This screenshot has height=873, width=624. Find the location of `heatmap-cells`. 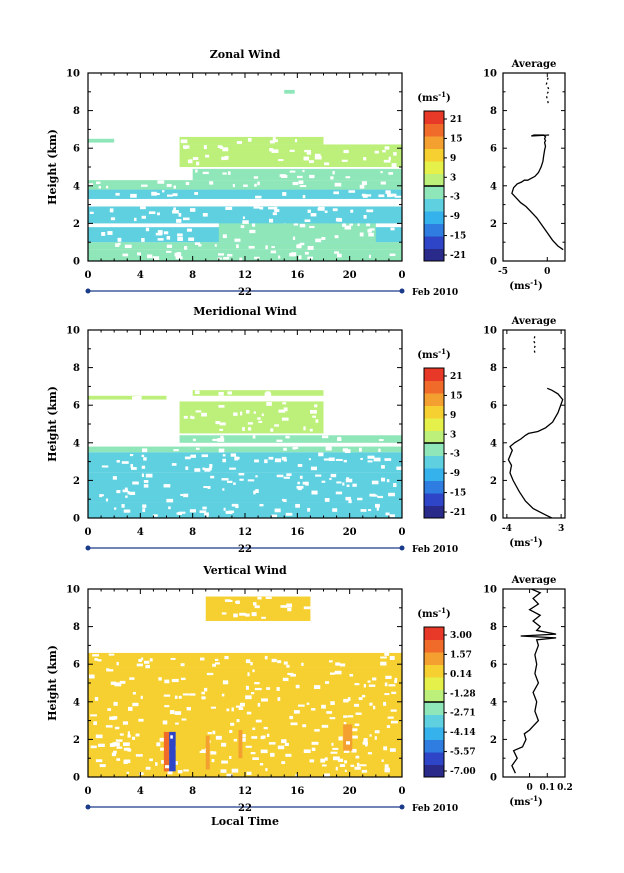

heatmap-cells is located at coordinates (245, 175).